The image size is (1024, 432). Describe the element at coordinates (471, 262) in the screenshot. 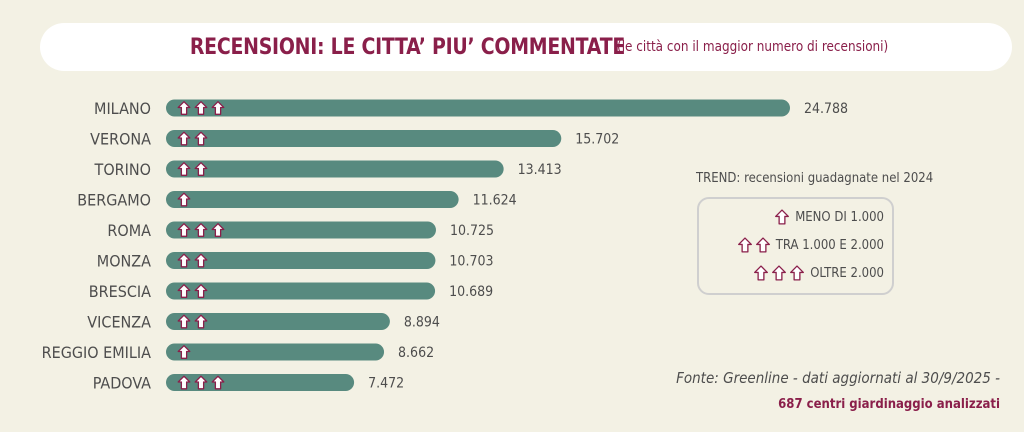

I see `value-label: 10.703` at that location.